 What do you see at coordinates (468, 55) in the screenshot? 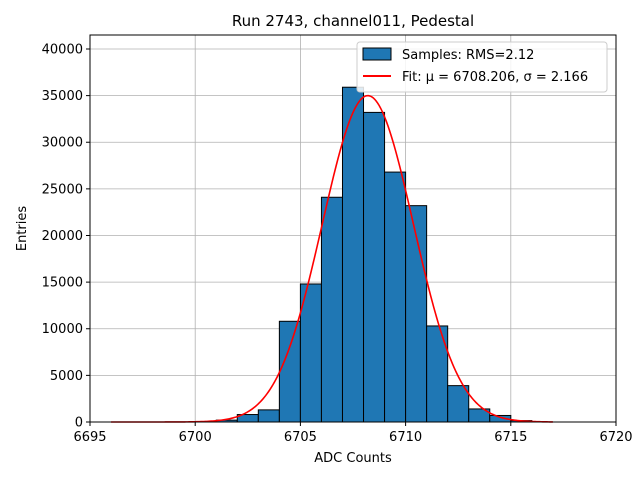
I see `legend-label-samples: Samples: RMS=2.12` at bounding box center [468, 55].